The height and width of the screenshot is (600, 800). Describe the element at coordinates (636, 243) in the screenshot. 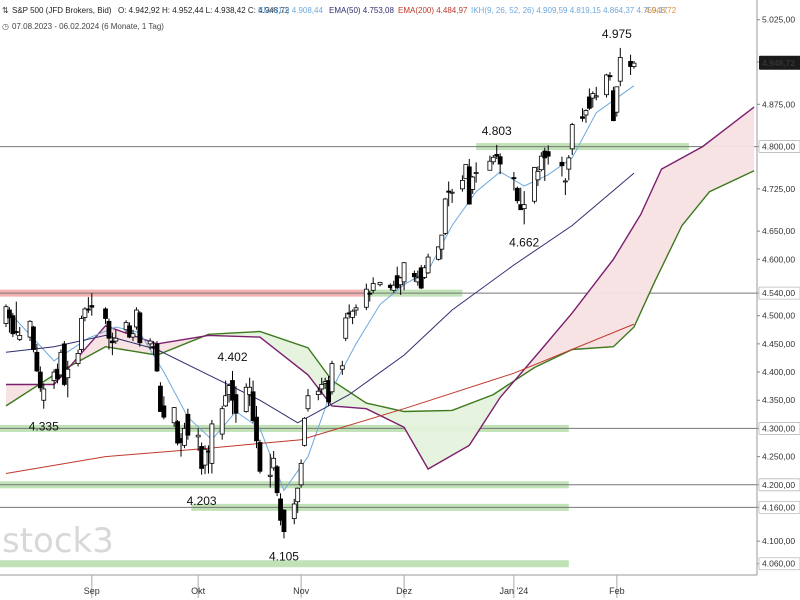

I see `cloud-bearish` at that location.